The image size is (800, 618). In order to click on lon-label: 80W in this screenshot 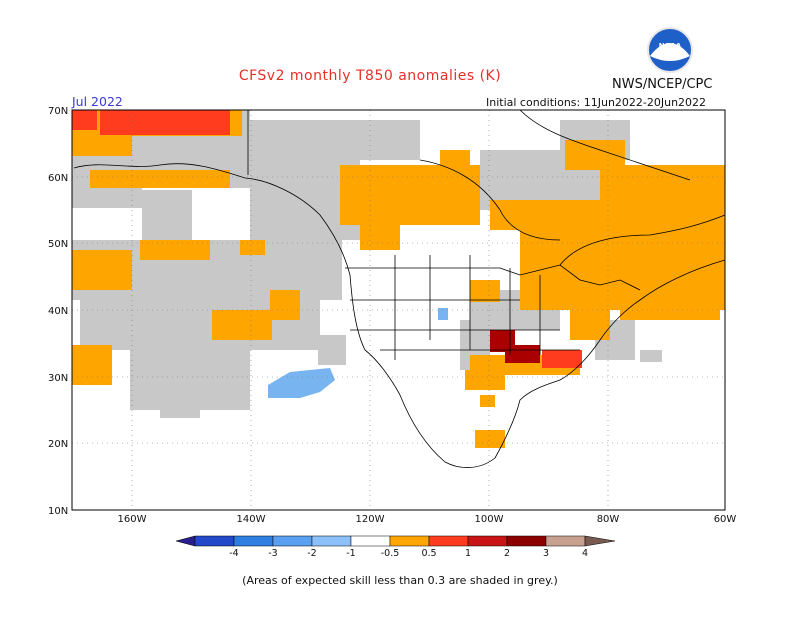, I will do `click(608, 519)`.